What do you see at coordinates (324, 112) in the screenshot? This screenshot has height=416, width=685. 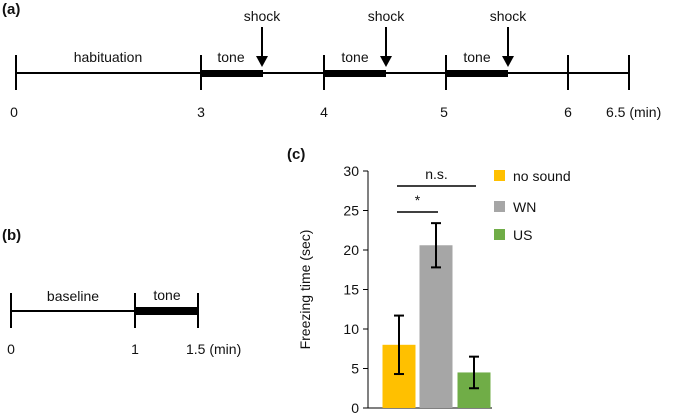 I see `panel-a-tick-label: 4` at bounding box center [324, 112].